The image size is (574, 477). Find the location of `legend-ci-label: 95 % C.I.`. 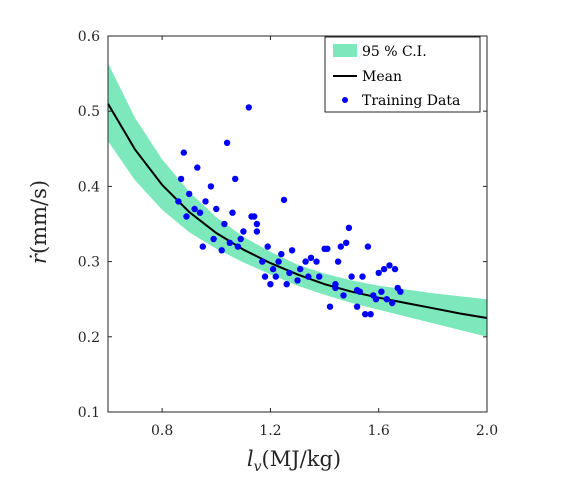

legend-ci-label: 95 % C.I. is located at coordinates (394, 52).